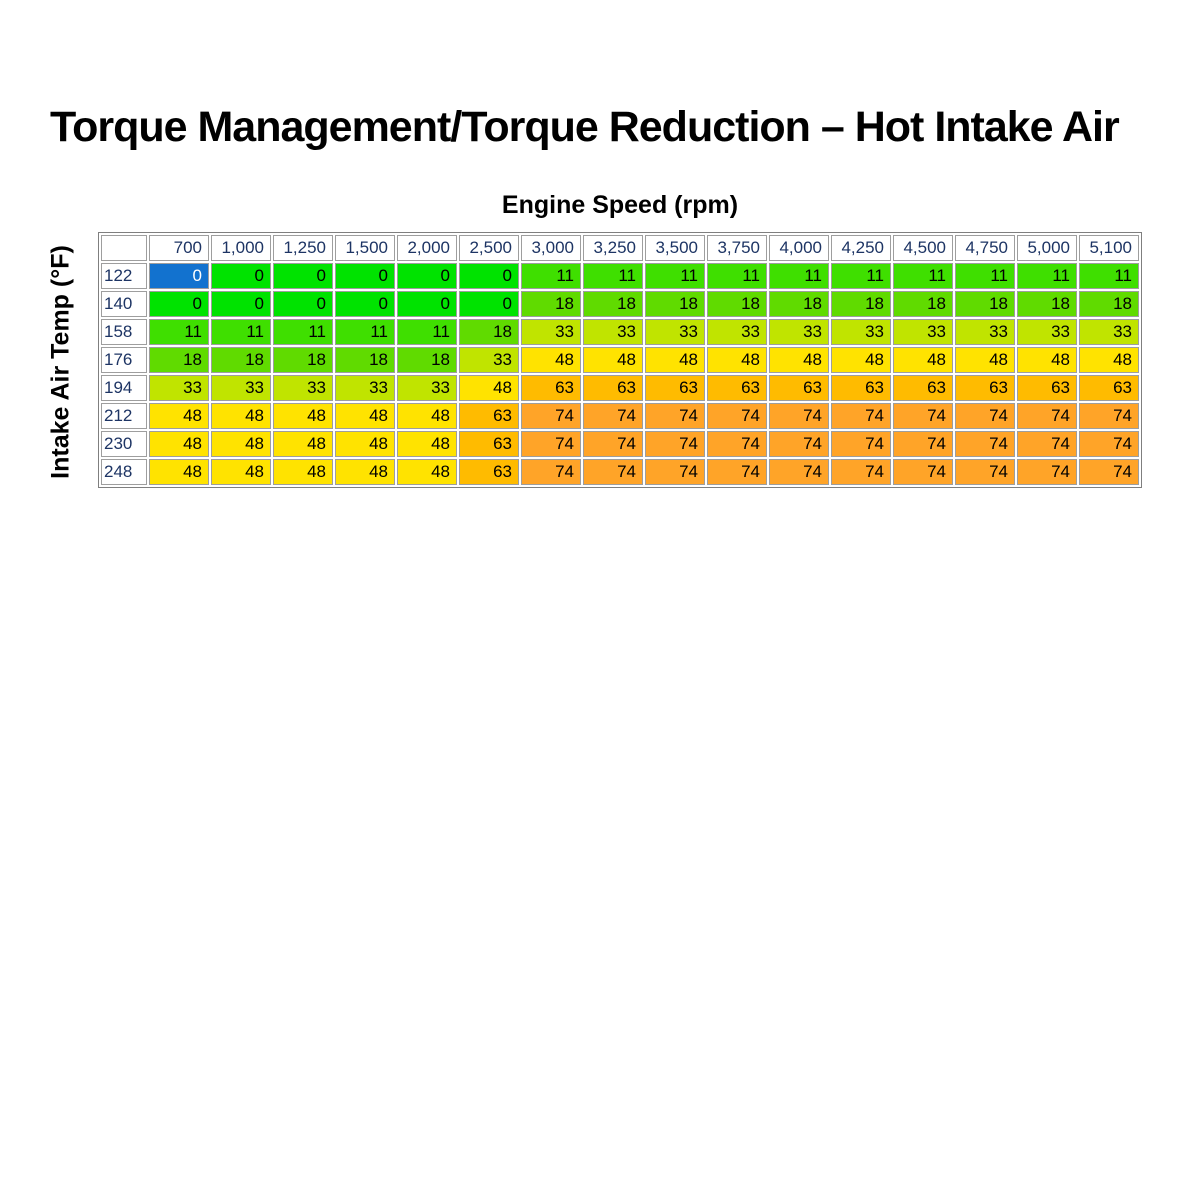 This screenshot has height=1200, width=1200. I want to click on column-header: 4,000, so click(799, 248).